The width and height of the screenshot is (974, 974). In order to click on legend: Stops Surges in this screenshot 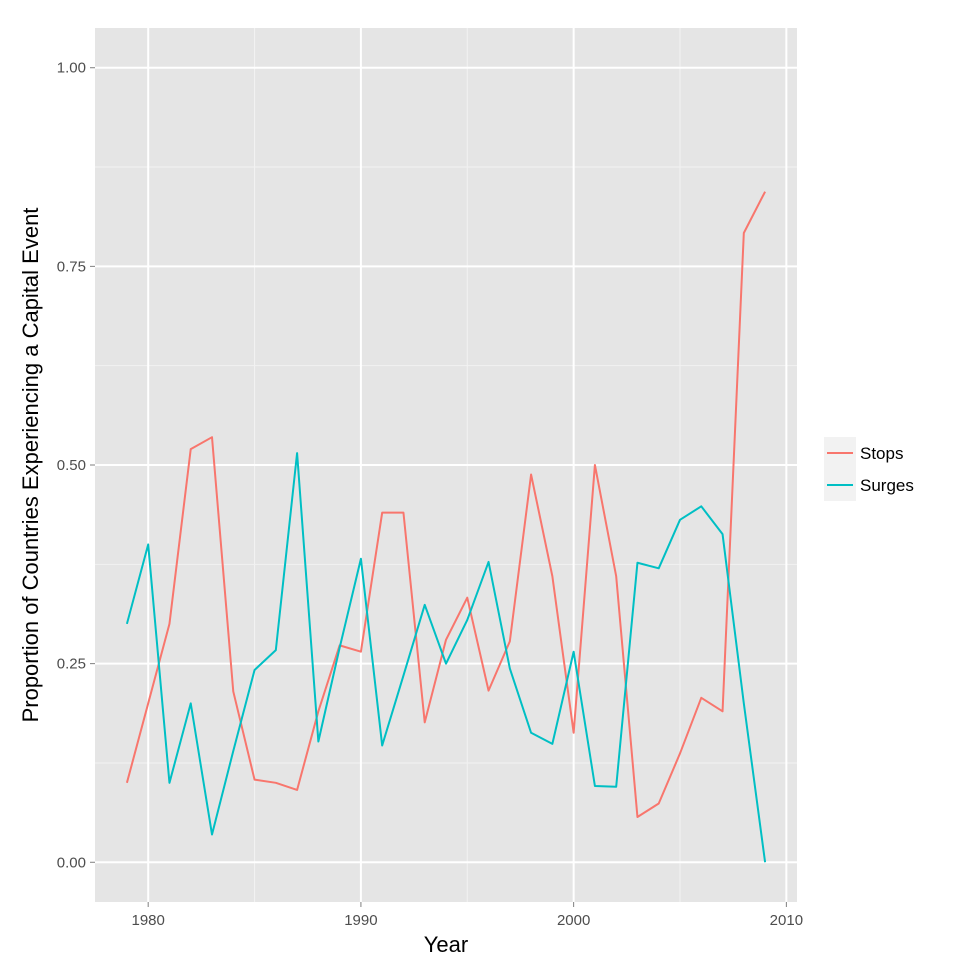, I will do `click(869, 469)`.